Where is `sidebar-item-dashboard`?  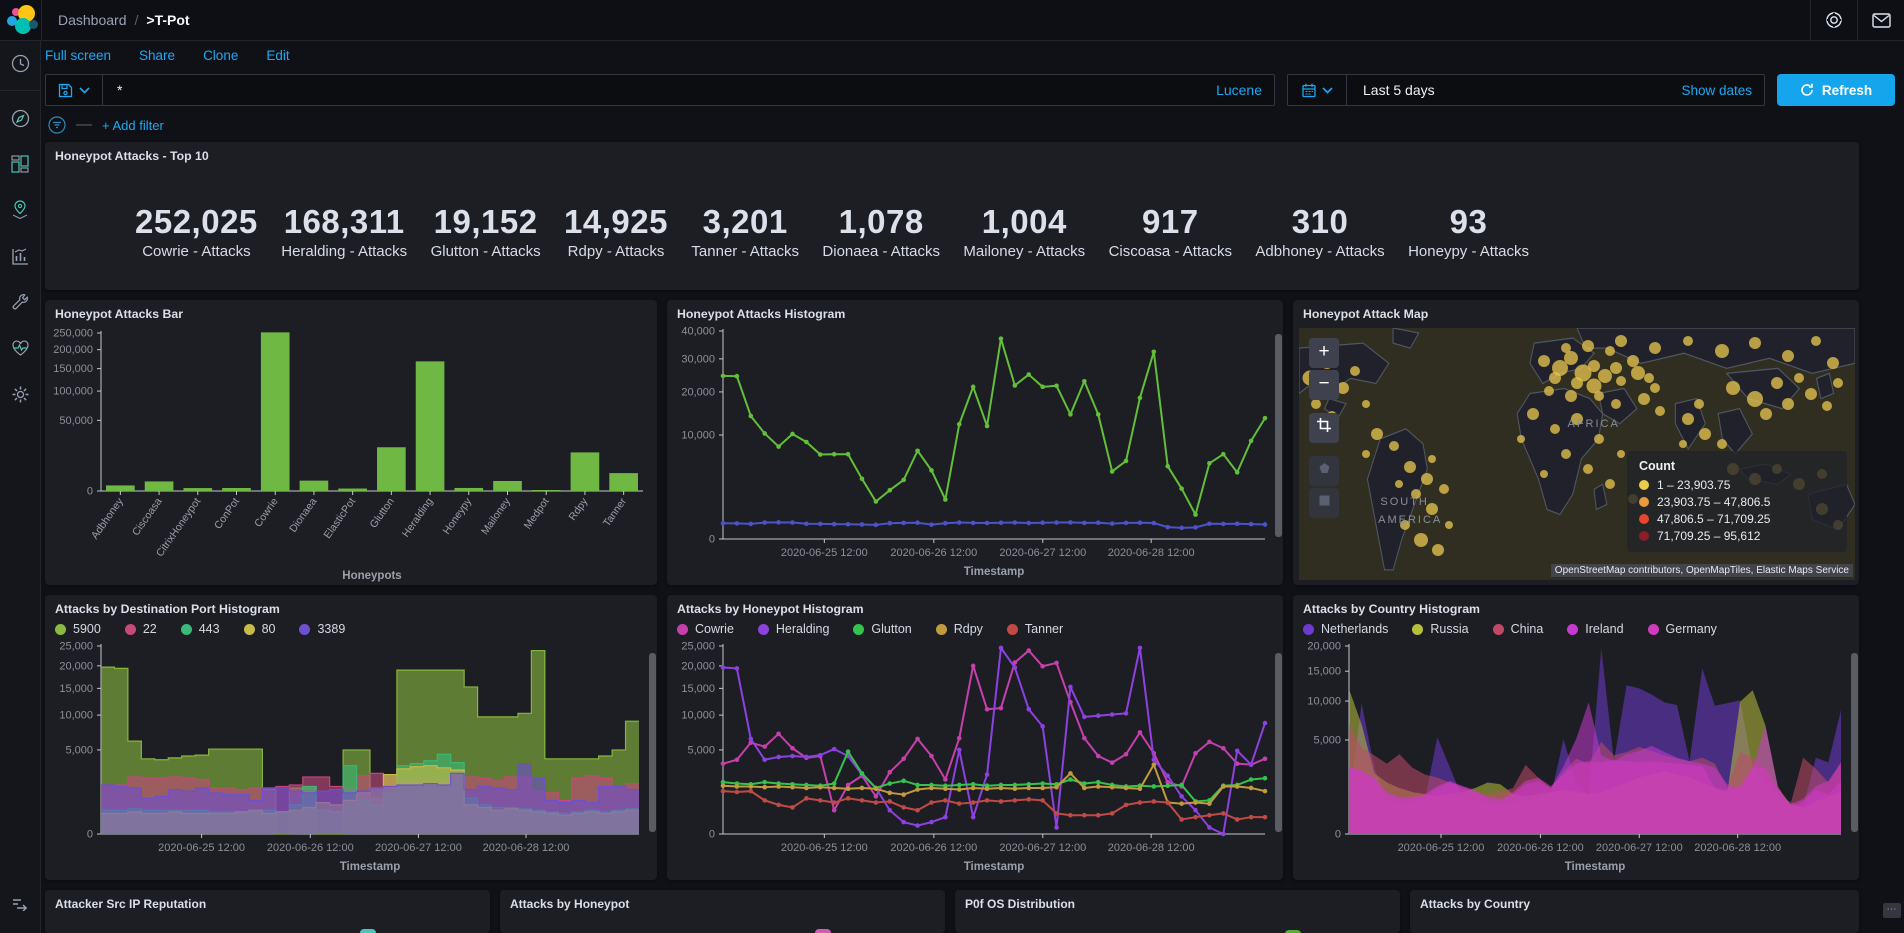
sidebar-item-dashboard is located at coordinates (20, 164).